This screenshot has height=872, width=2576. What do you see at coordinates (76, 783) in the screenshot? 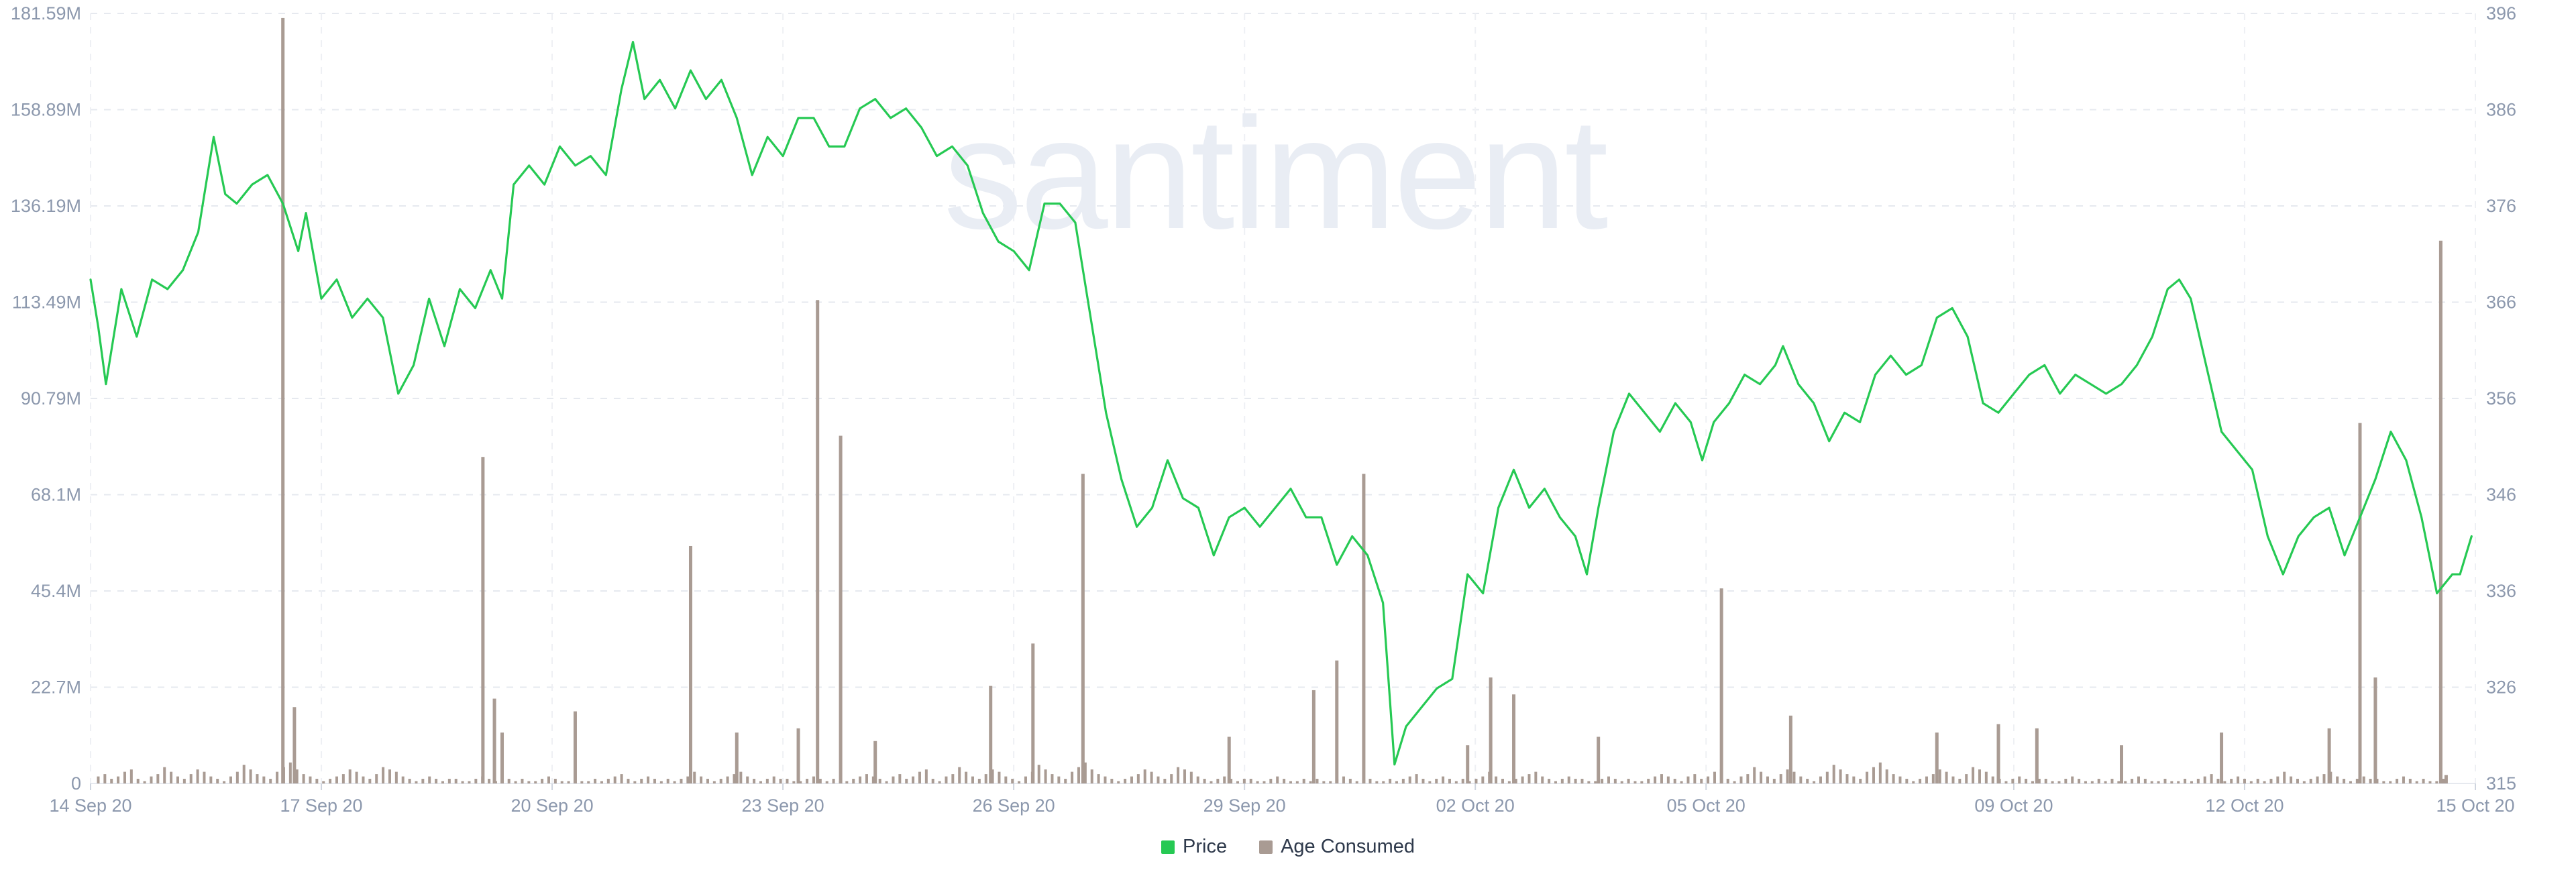
I see `left-axis-tick-label: 0` at bounding box center [76, 783].